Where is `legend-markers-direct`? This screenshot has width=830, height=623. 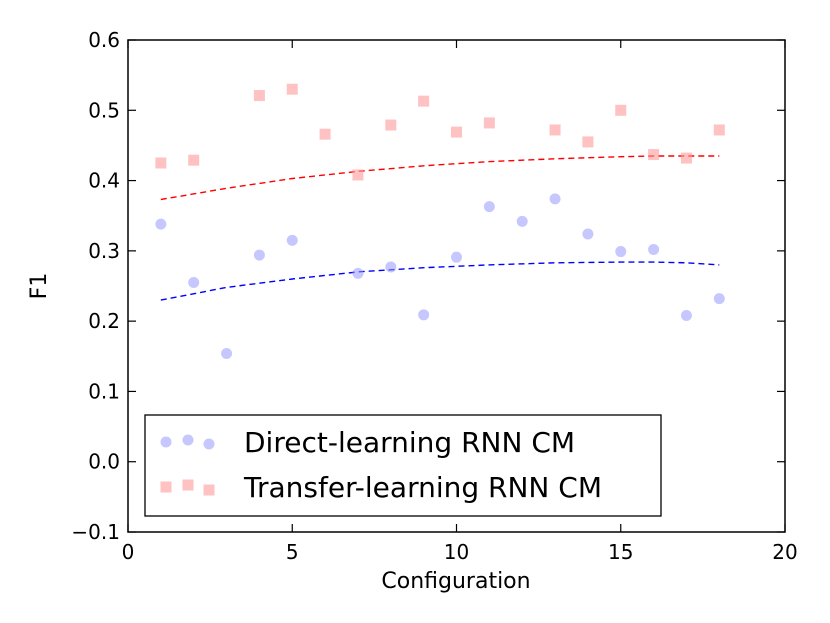
legend-markers-direct is located at coordinates (187, 442).